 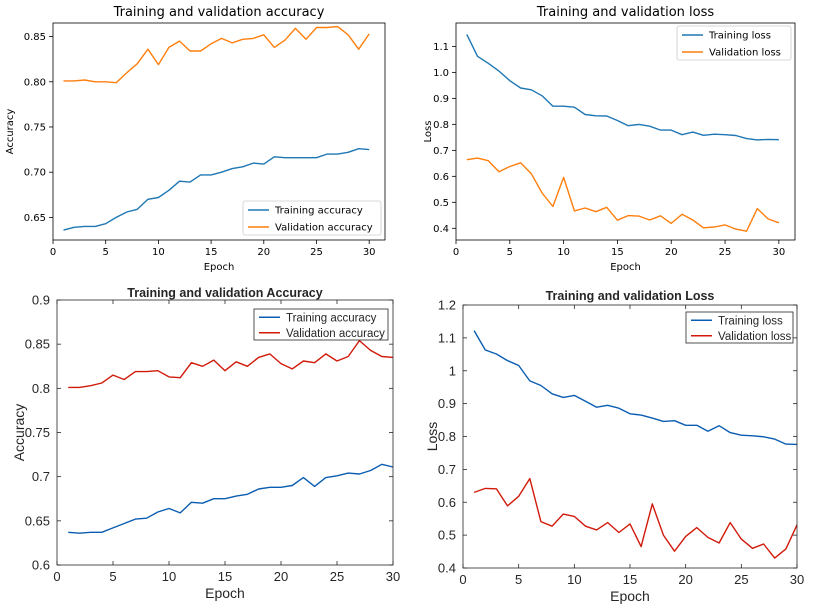 What do you see at coordinates (35, 82) in the screenshot?
I see `y-tick-label: 0.80` at bounding box center [35, 82].